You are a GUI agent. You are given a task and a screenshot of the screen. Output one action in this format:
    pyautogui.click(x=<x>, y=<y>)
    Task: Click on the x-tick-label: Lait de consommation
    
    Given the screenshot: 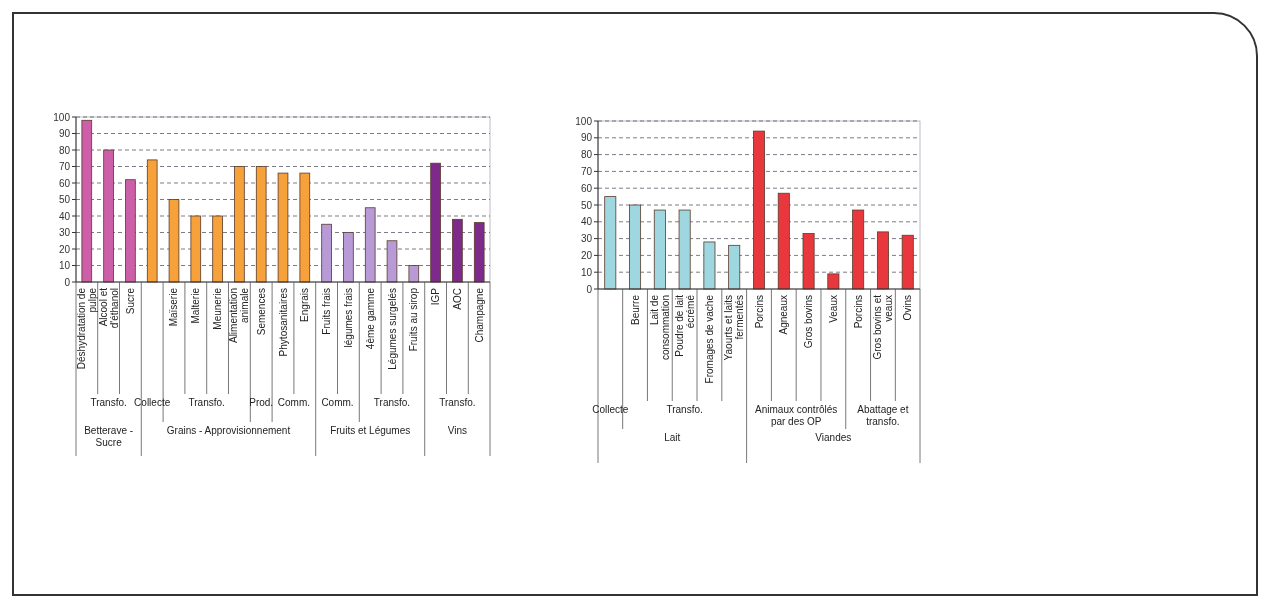 What is the action you would take?
    pyautogui.click(x=659, y=327)
    